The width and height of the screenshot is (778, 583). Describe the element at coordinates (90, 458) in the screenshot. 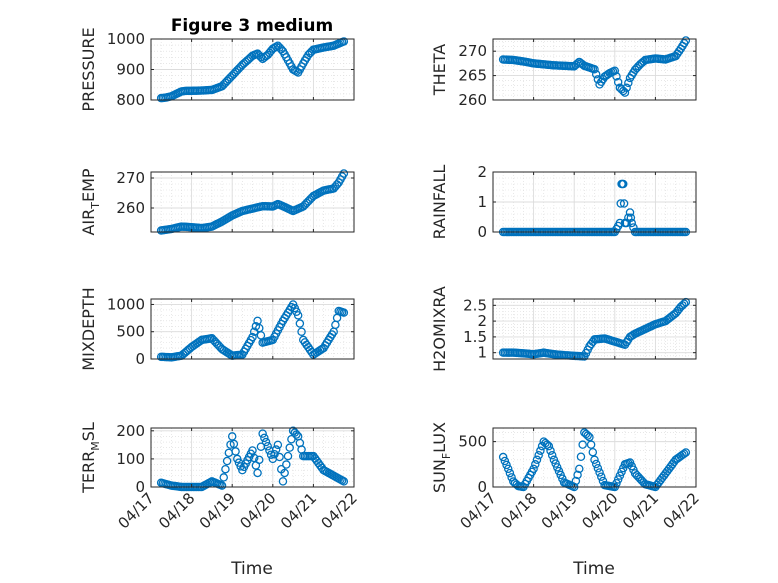

I see `y-axis-label: TERRMSL` at that location.